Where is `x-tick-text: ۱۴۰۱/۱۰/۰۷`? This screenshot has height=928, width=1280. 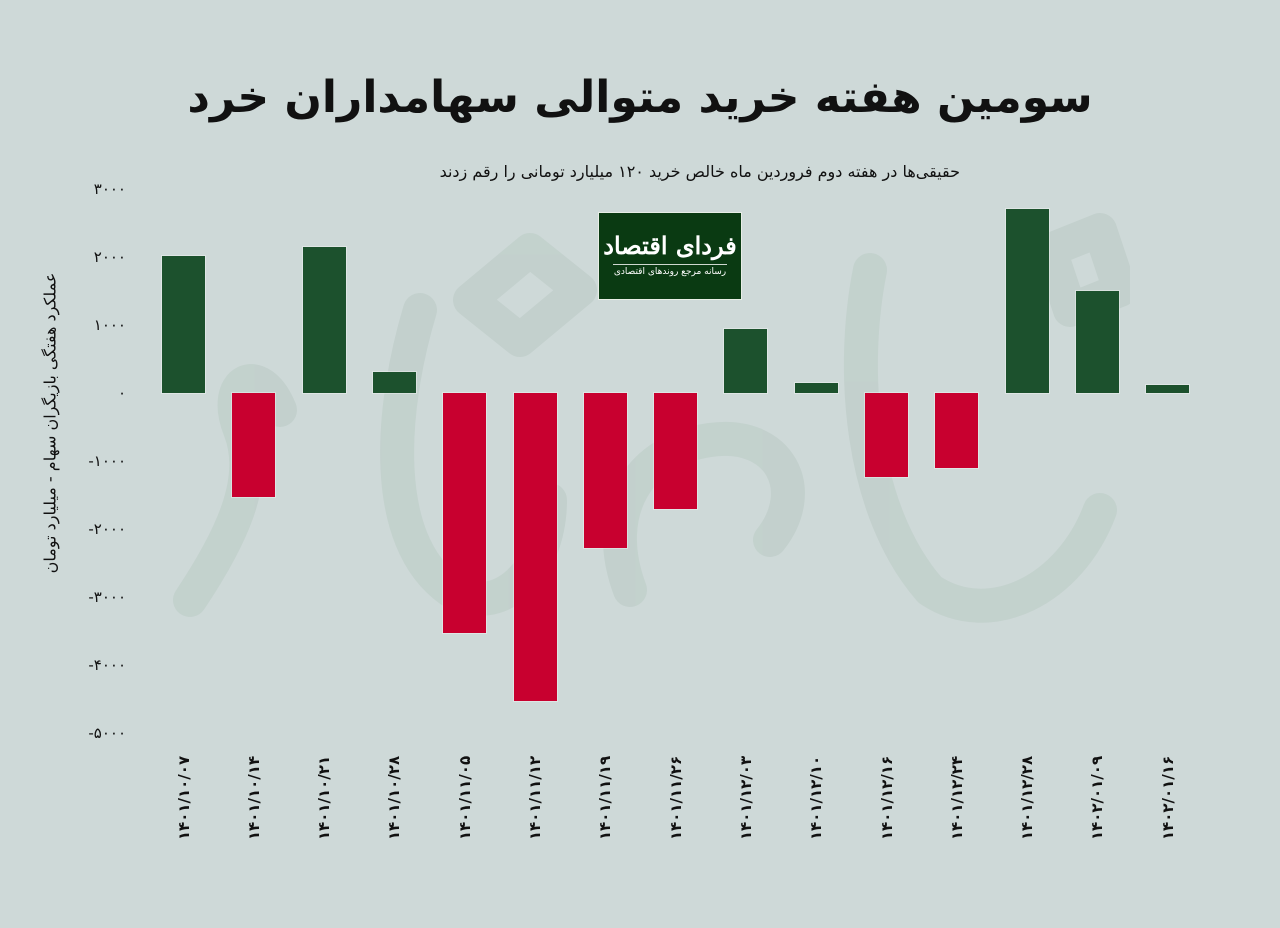 x-tick-text: ۱۴۰۱/۱۰/۰۷ is located at coordinates (183, 798).